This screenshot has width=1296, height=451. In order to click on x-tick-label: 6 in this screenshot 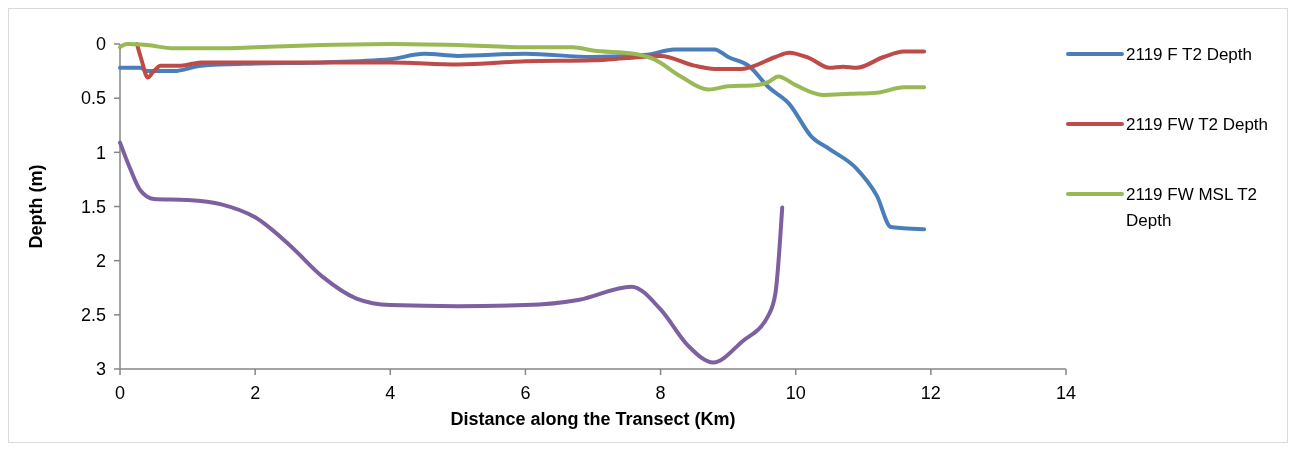, I will do `click(525, 393)`.